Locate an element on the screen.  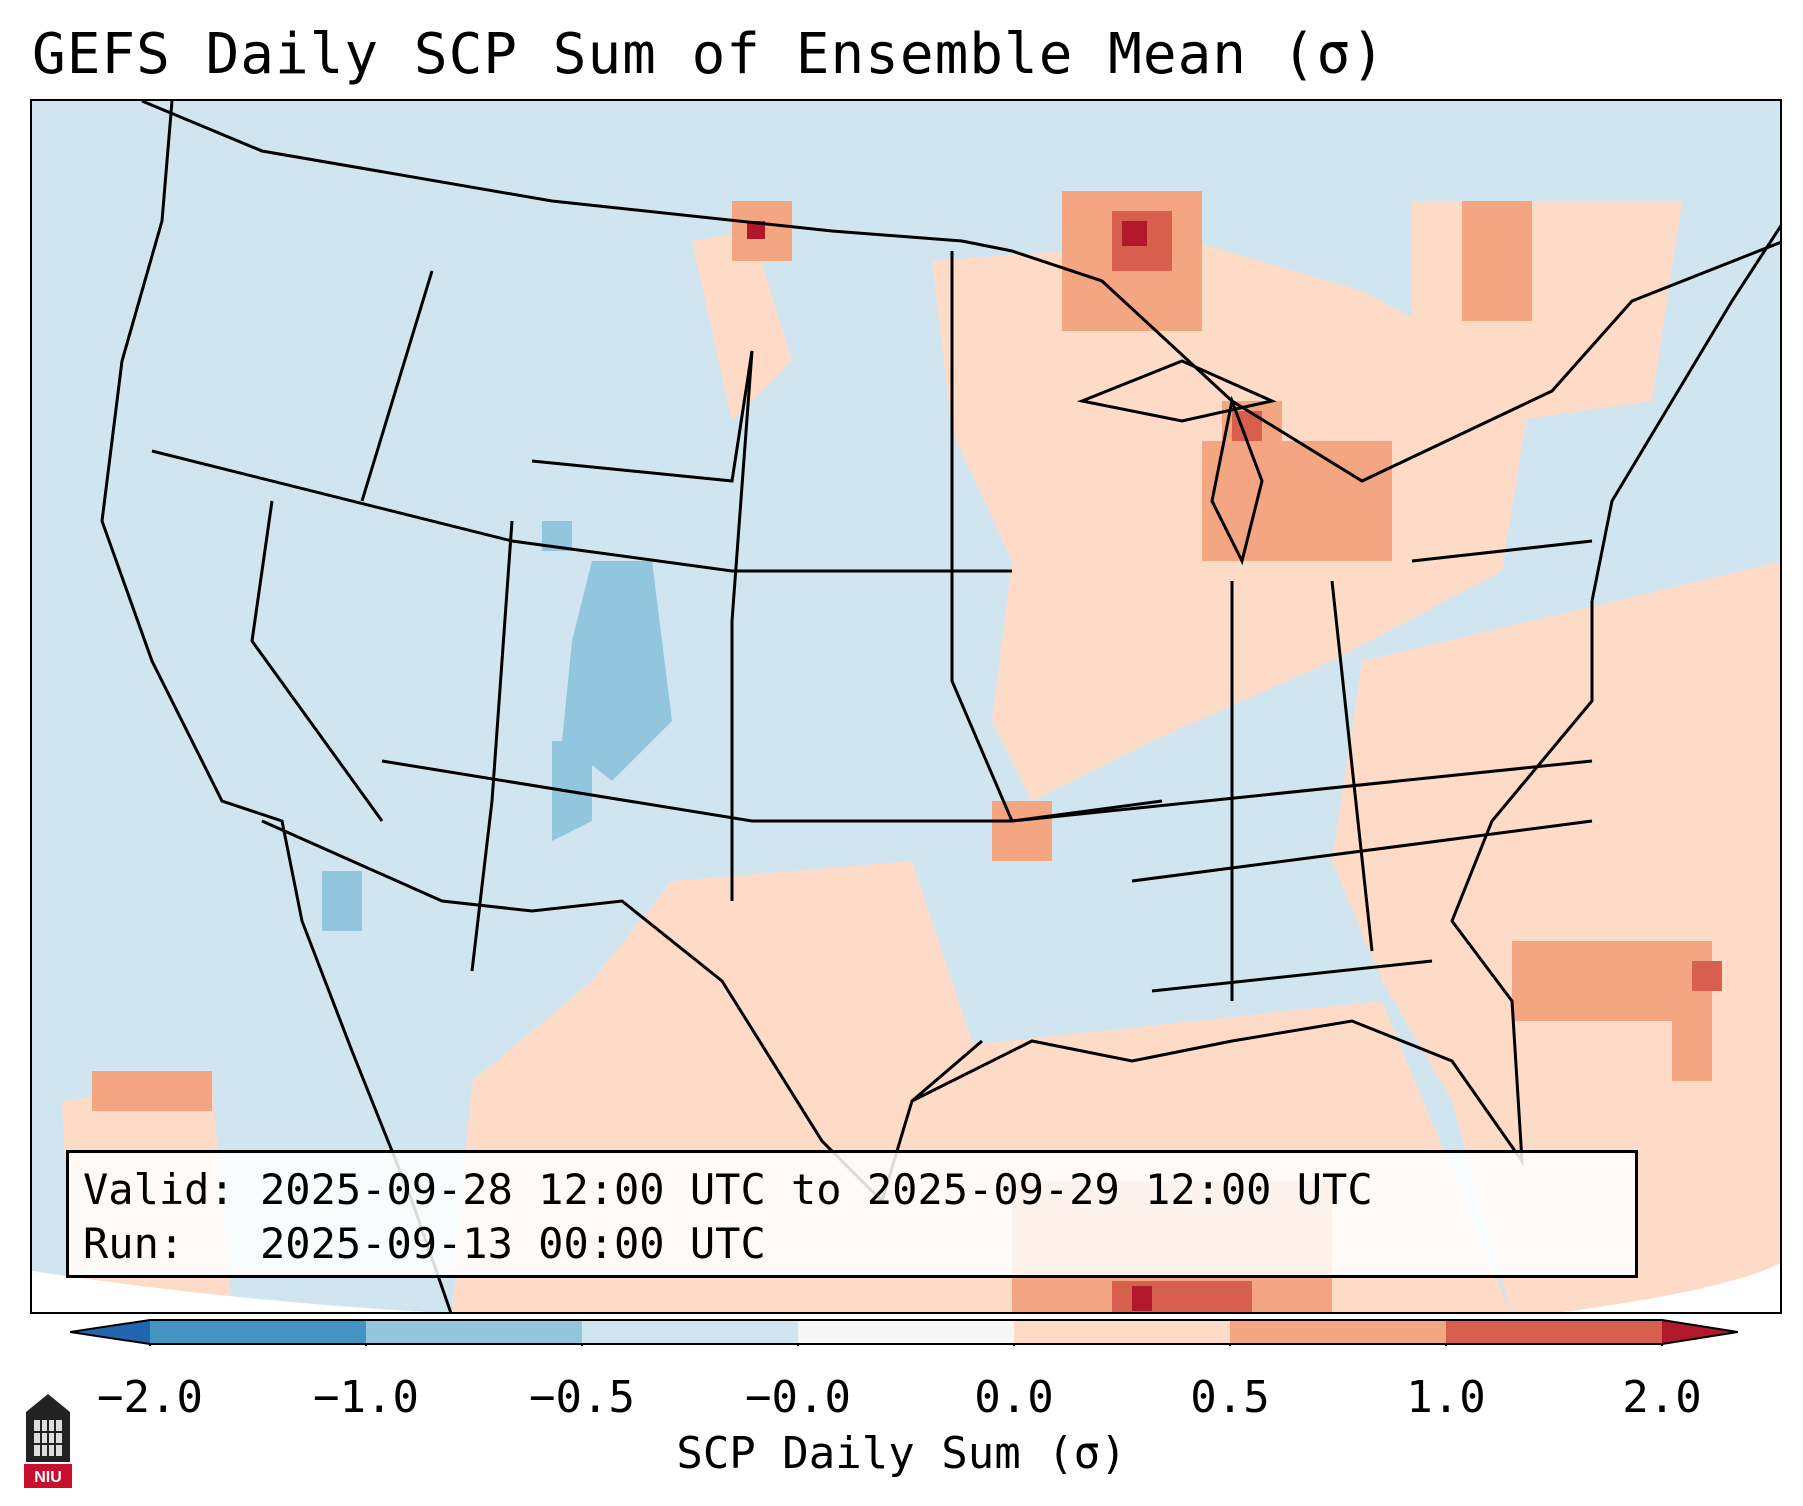
logo-badge is located at coordinates (48, 1476).